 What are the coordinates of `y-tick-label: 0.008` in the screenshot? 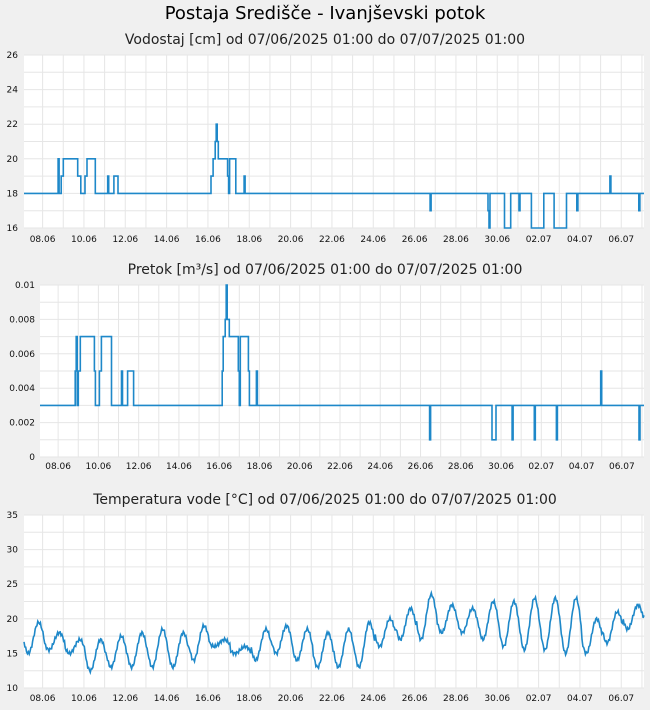 It's located at (22, 320).